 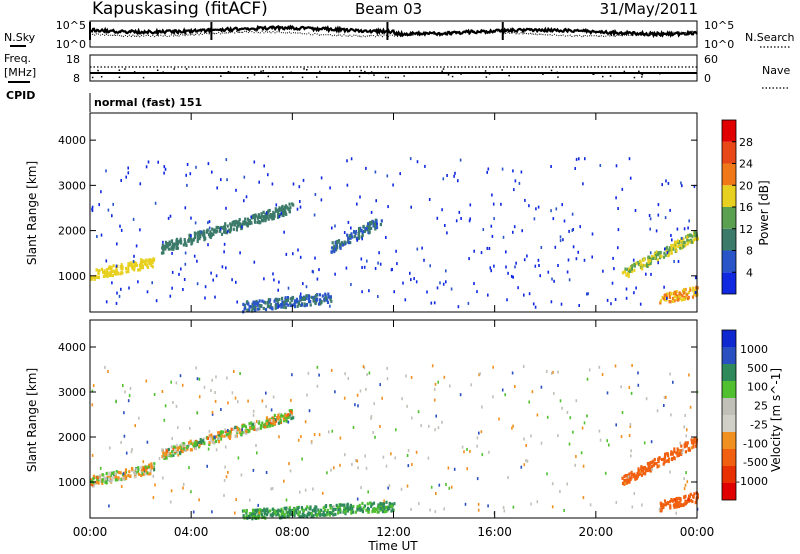 I want to click on time-tick-label: 00:00, so click(x=90, y=532).